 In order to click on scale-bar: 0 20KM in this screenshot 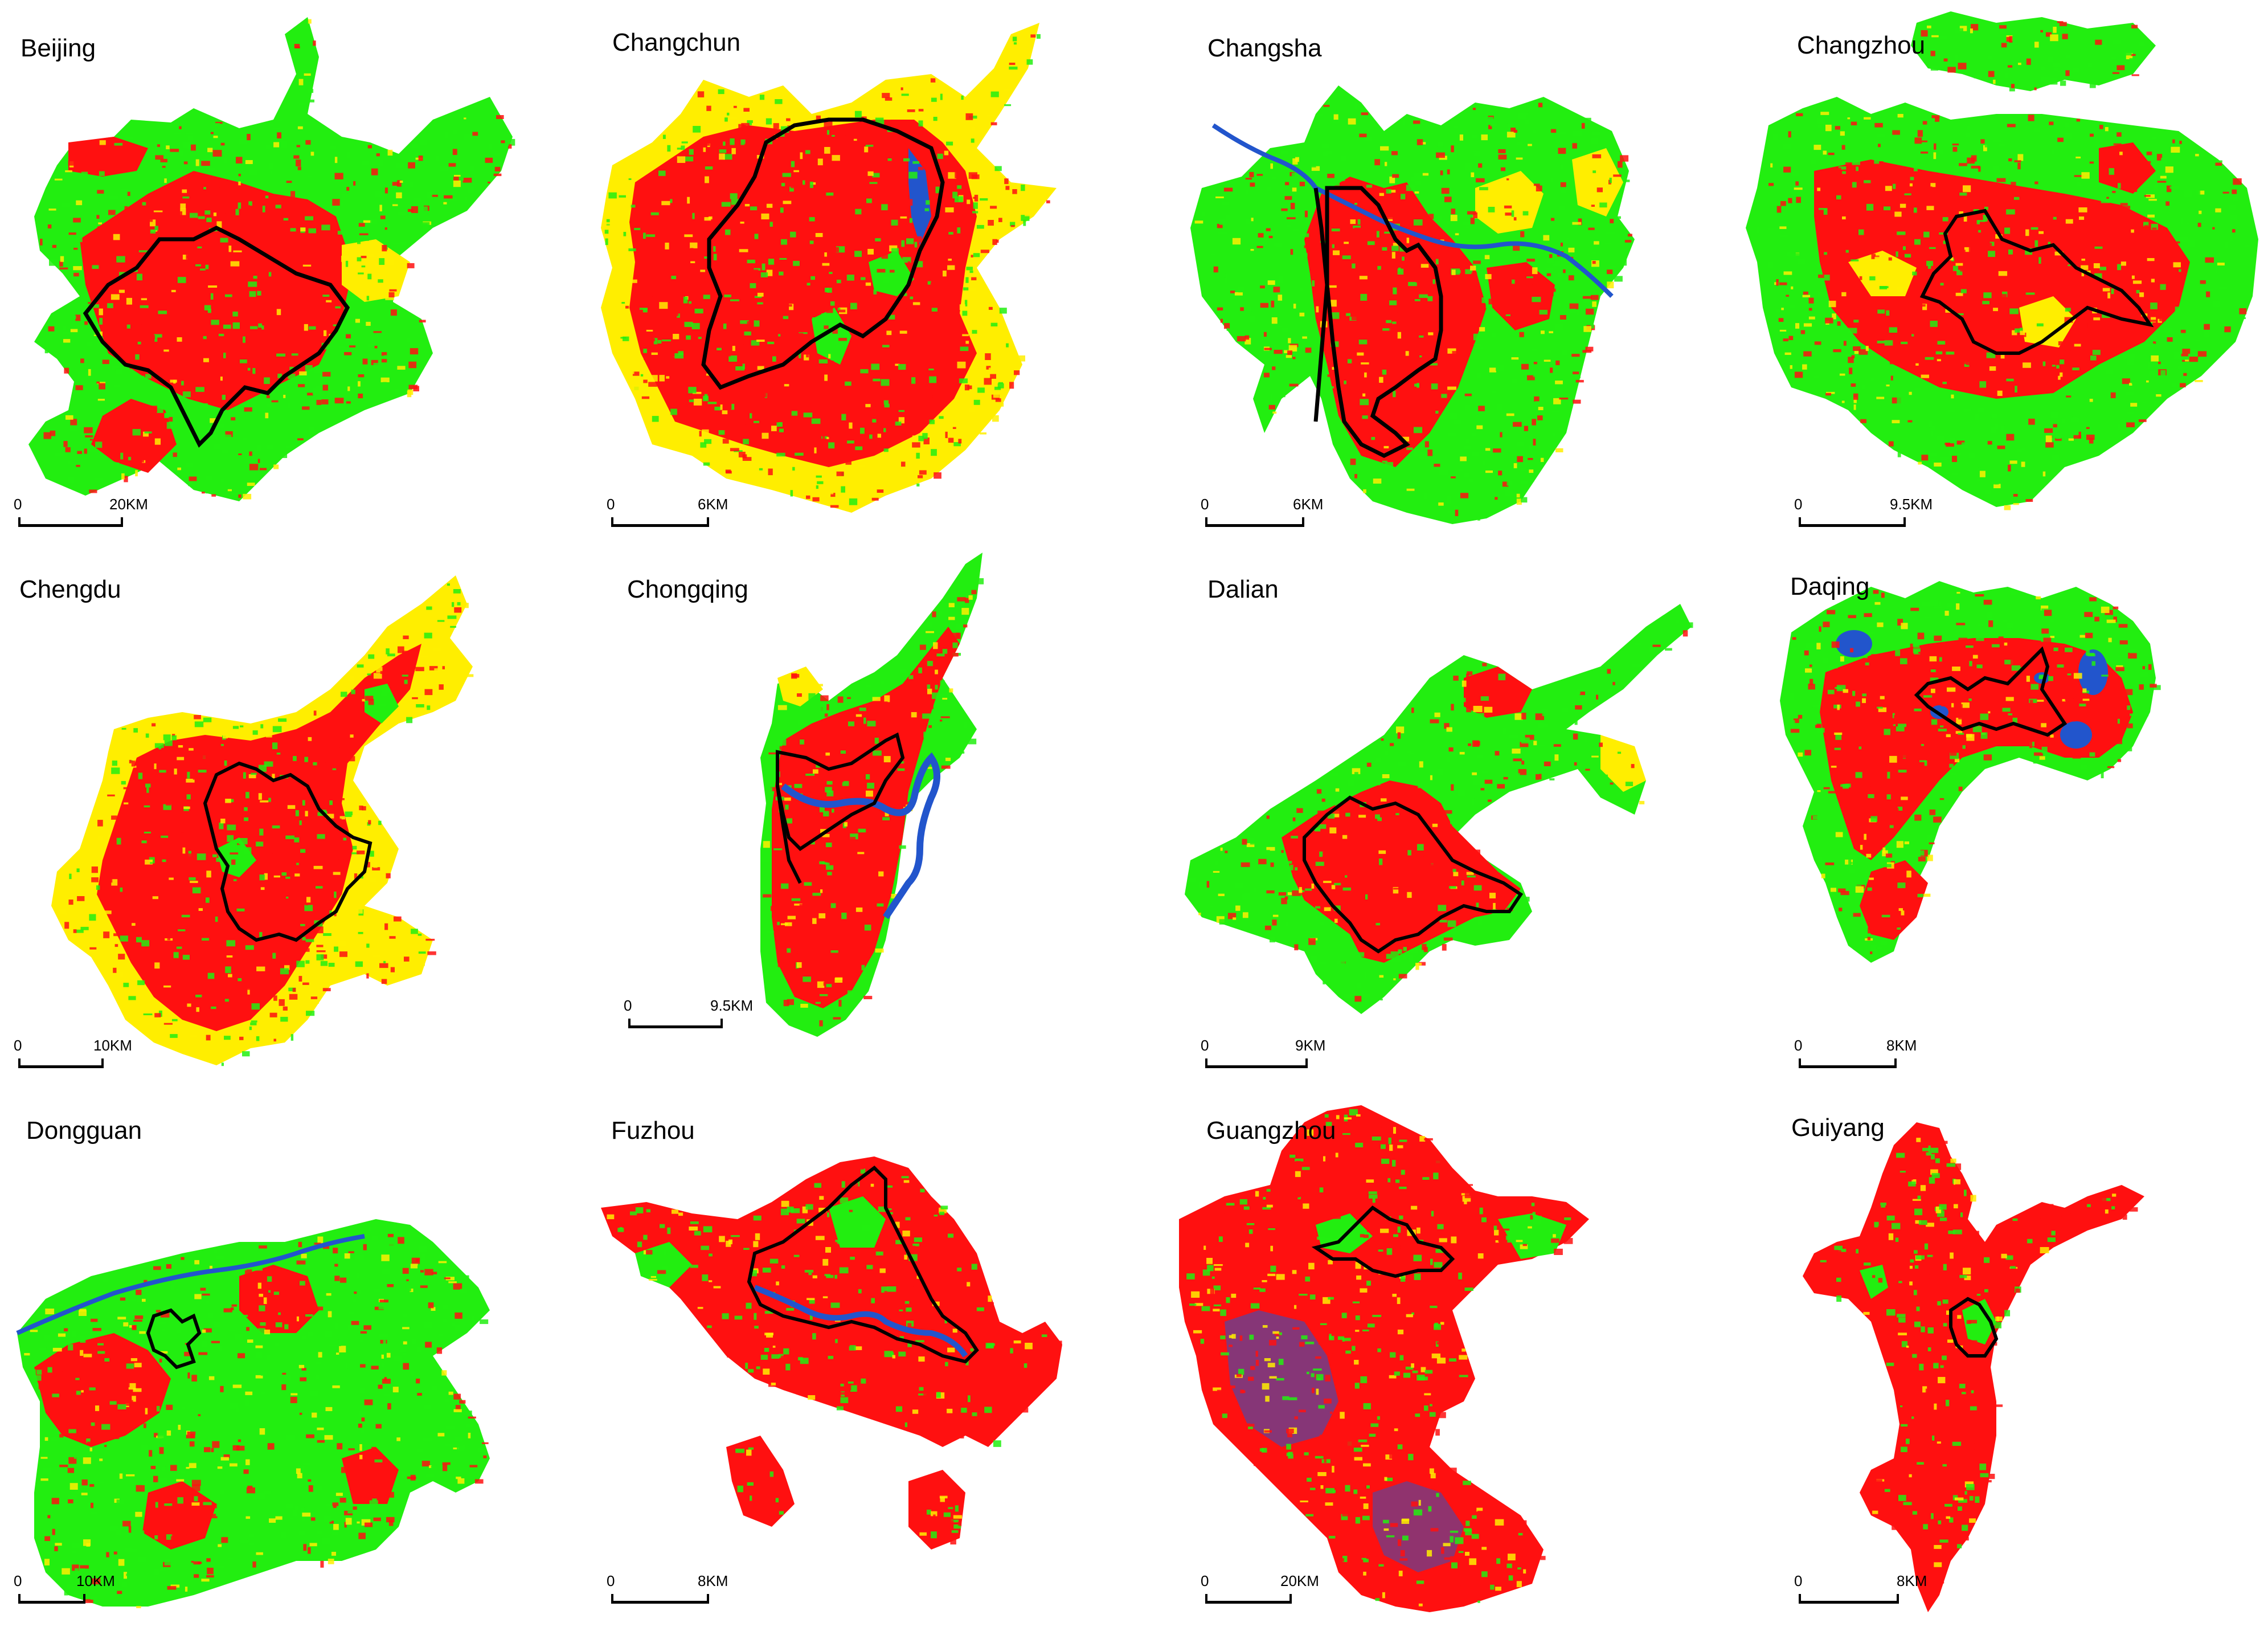, I will do `click(93, 516)`.